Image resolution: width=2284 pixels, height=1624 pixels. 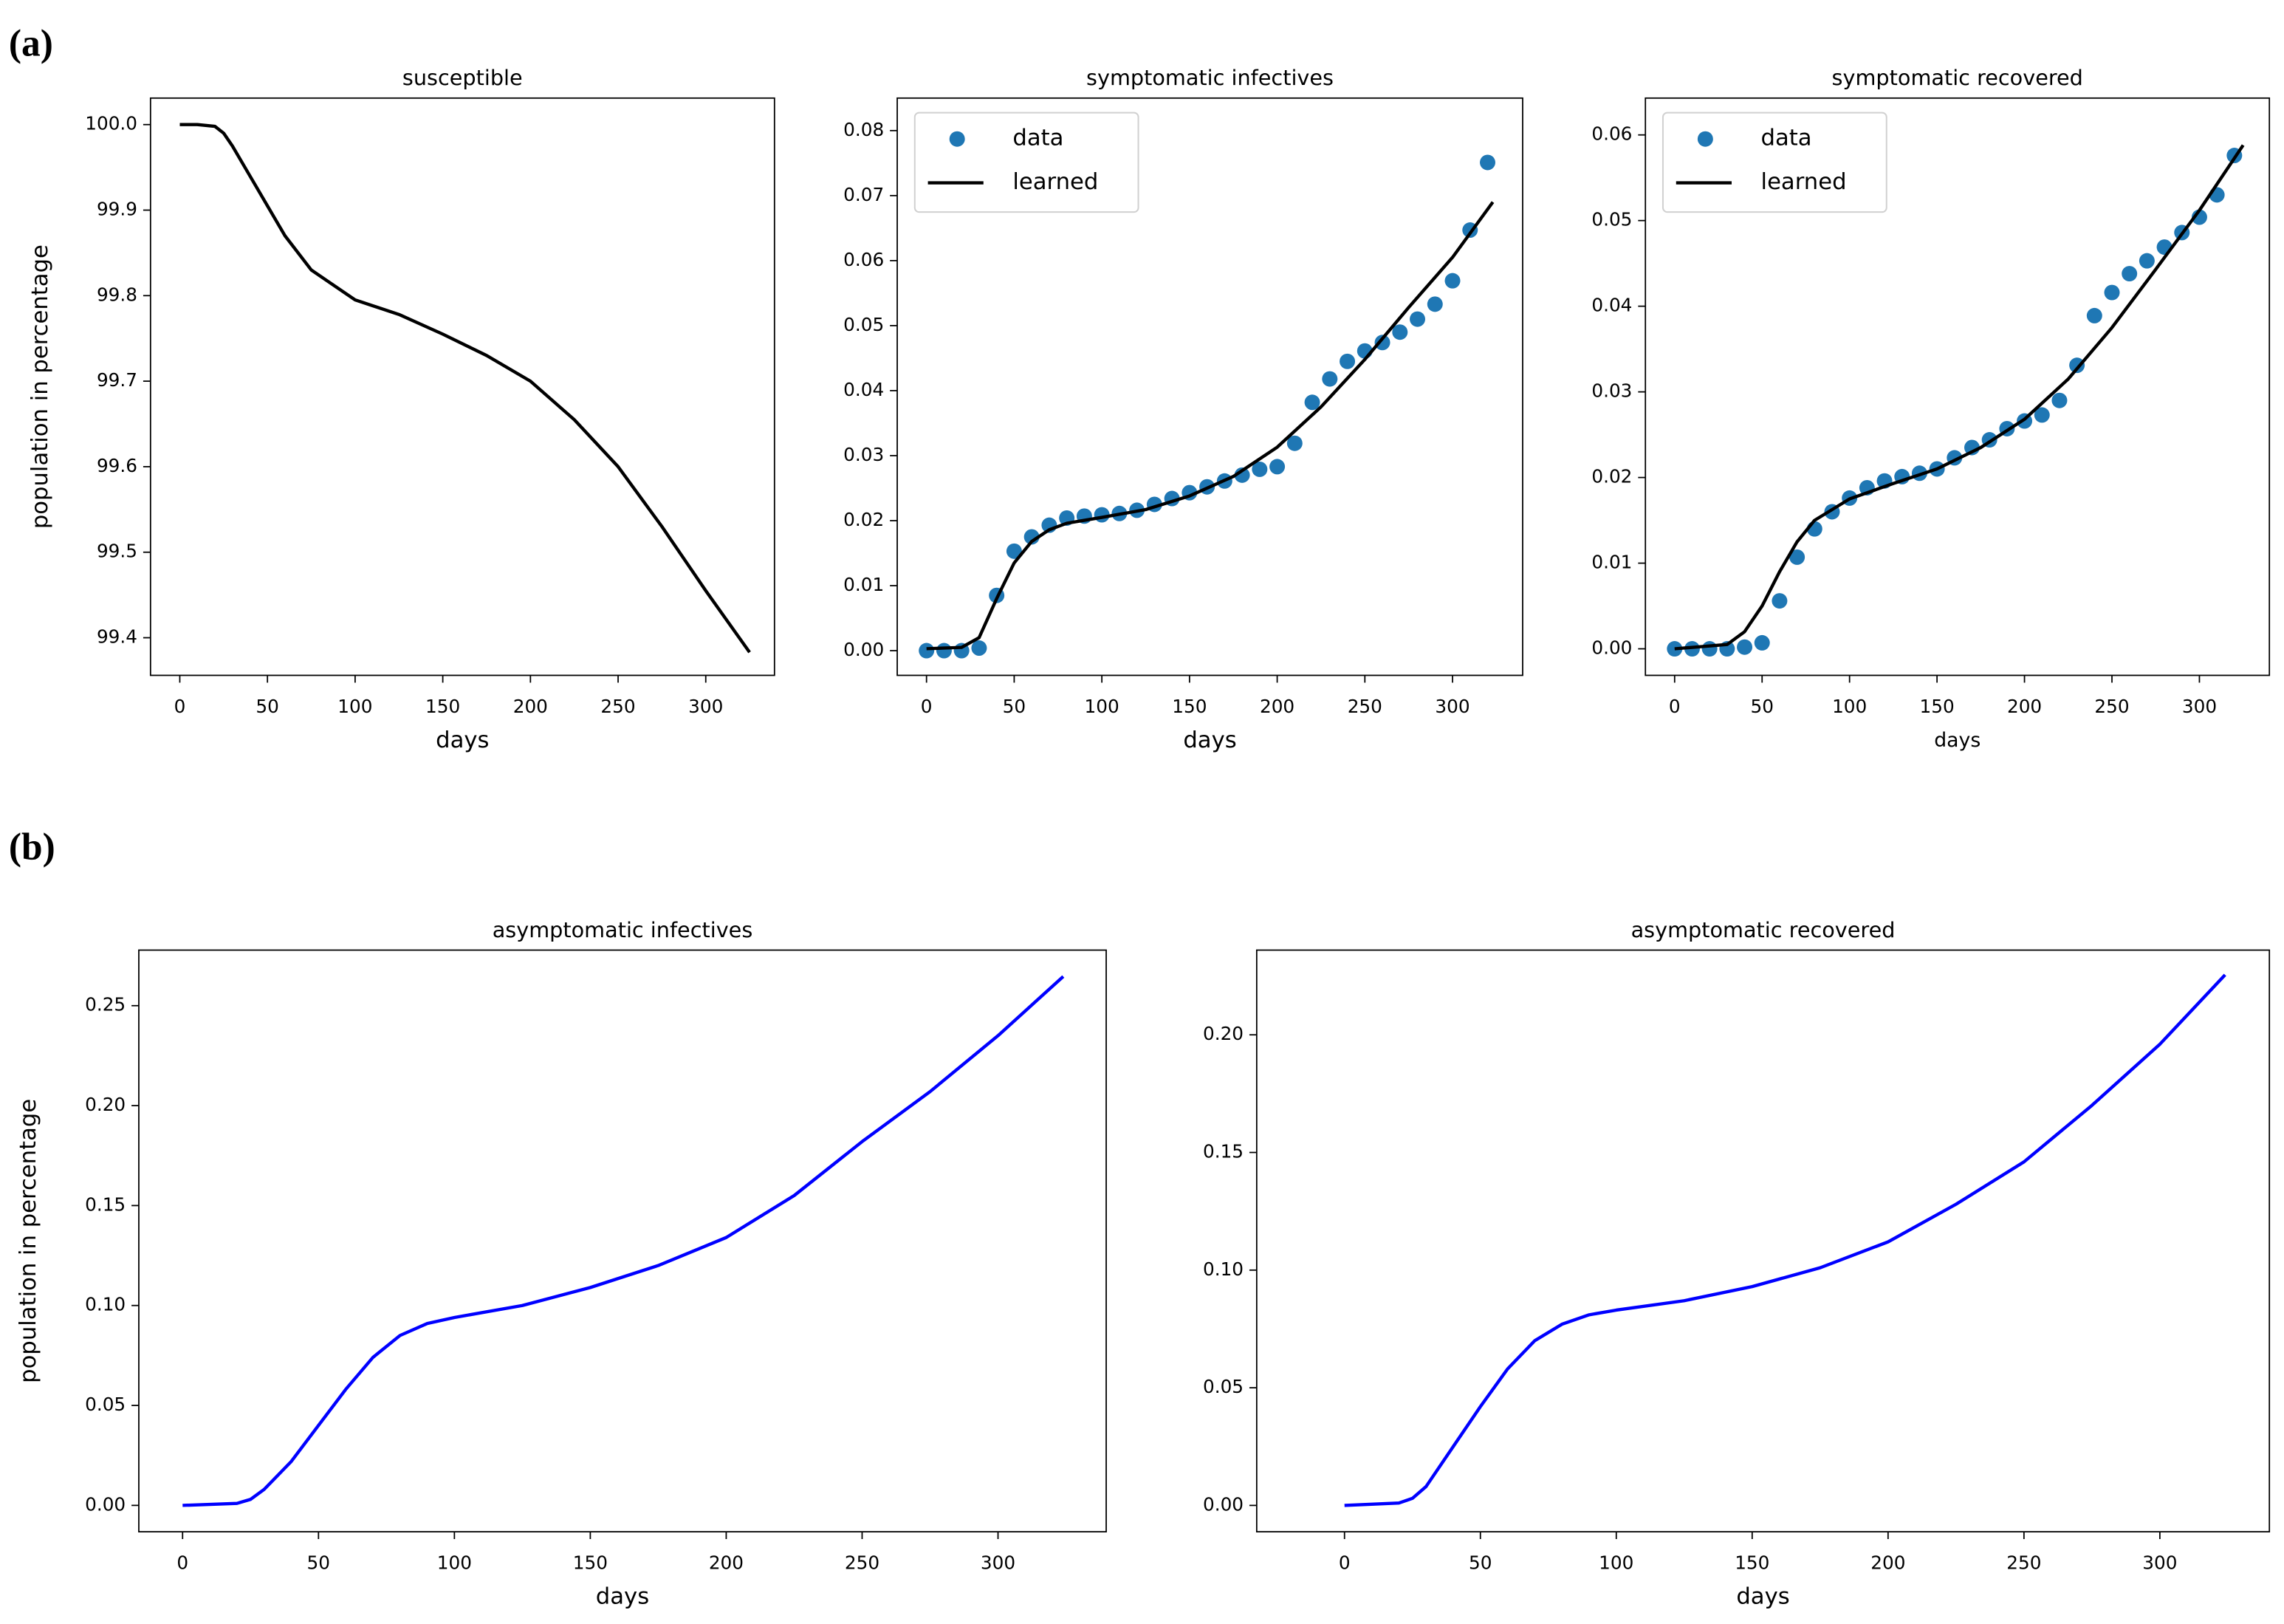 What do you see at coordinates (117, 465) in the screenshot?
I see `y-tick-label: 99.6` at bounding box center [117, 465].